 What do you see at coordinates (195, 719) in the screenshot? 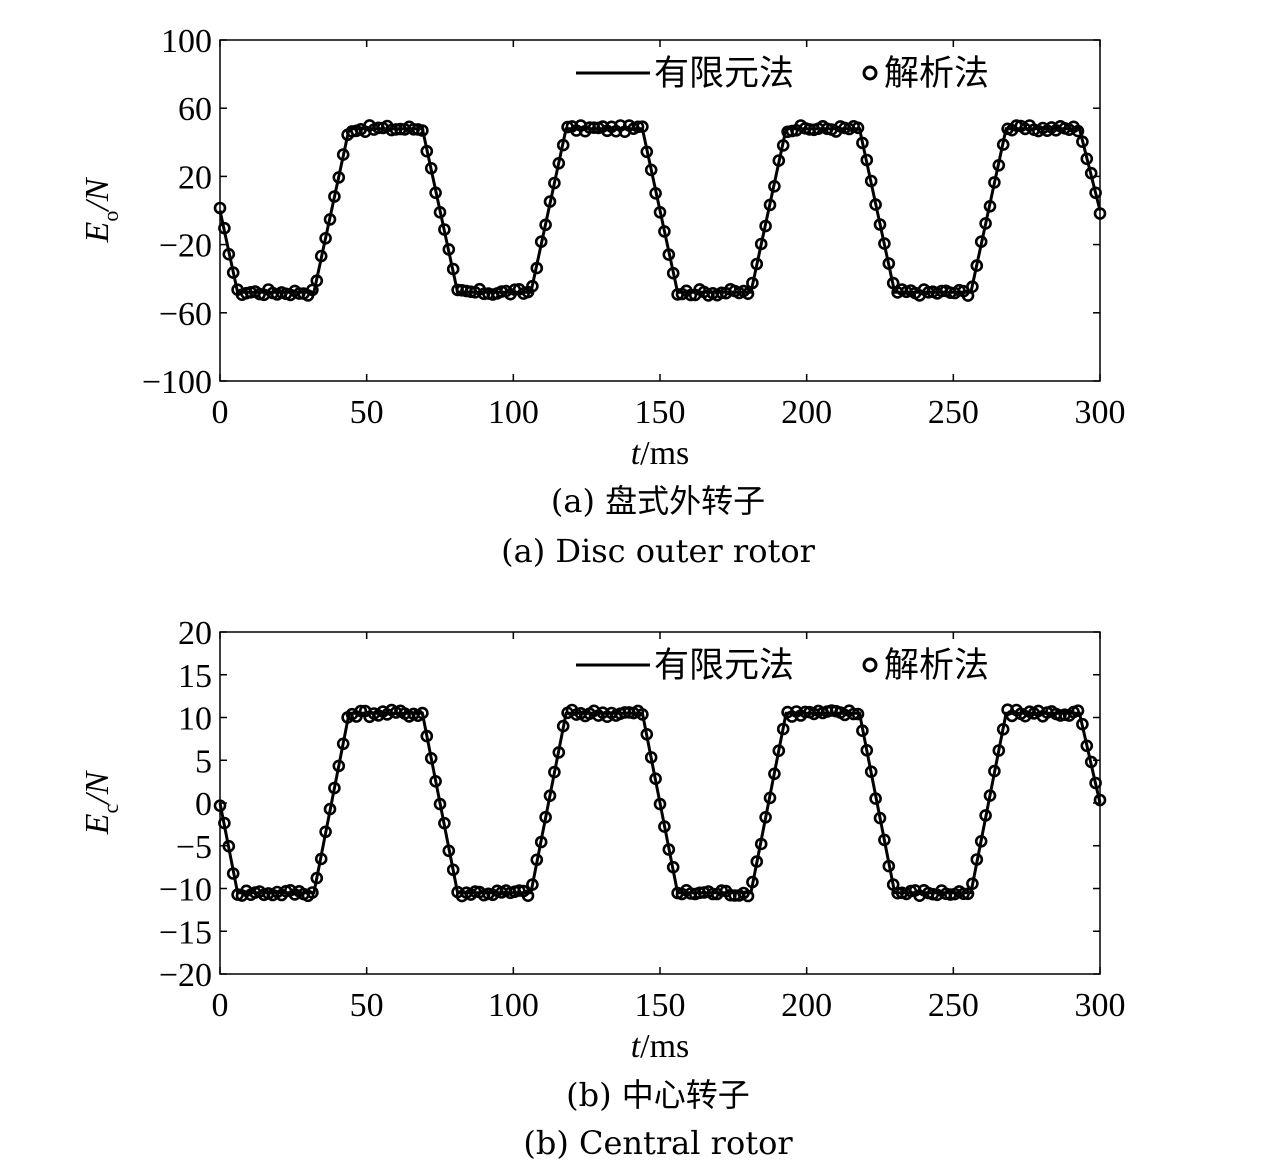
I see `y-tick-label: 10` at bounding box center [195, 719].